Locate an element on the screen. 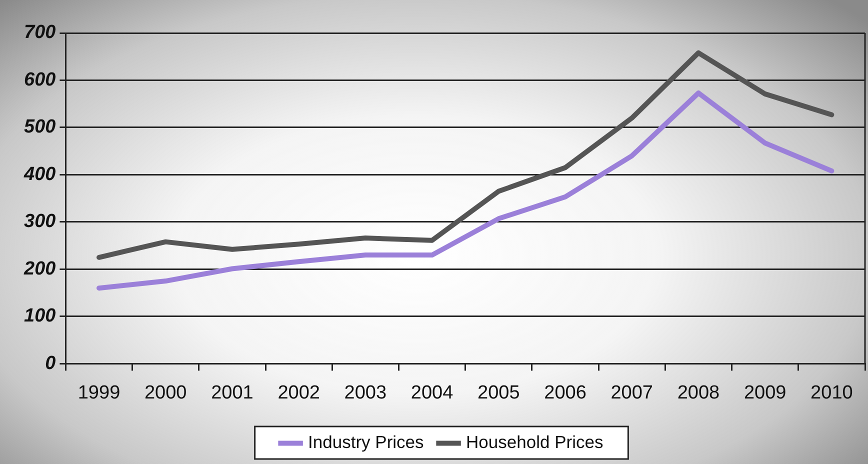 This screenshot has height=464, width=868. y-tick-label: 700 is located at coordinates (40, 33).